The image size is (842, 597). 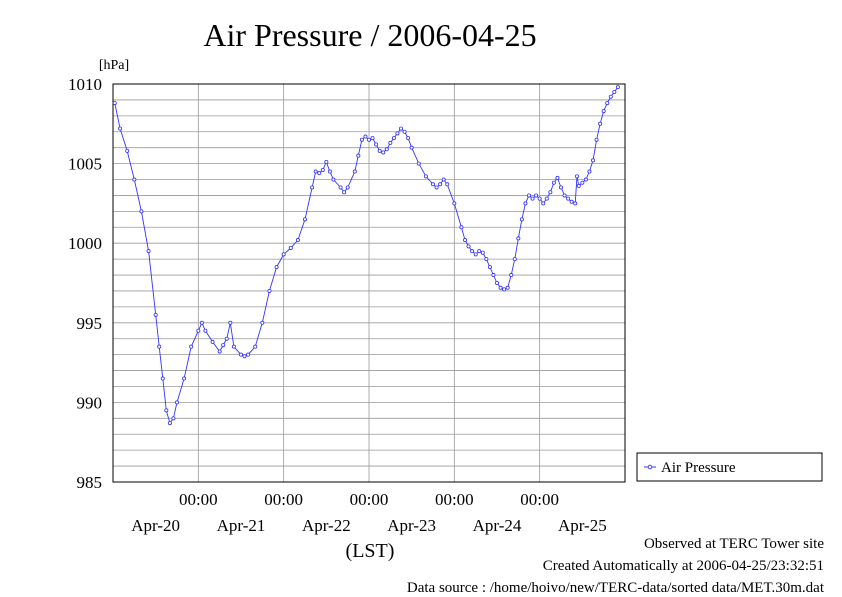 I want to click on x-tick-date-label: Apr-22, so click(x=326, y=525).